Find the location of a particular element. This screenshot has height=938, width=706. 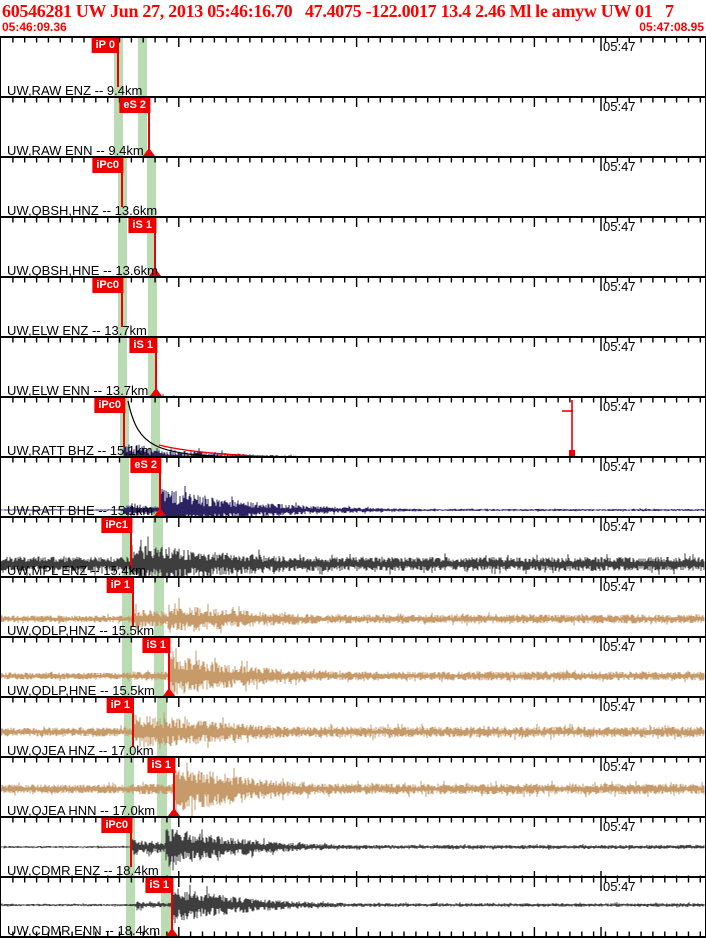

trace-panel: iPc0 05:47 UW,ELW ENZ -- 13.7km is located at coordinates (353, 306).